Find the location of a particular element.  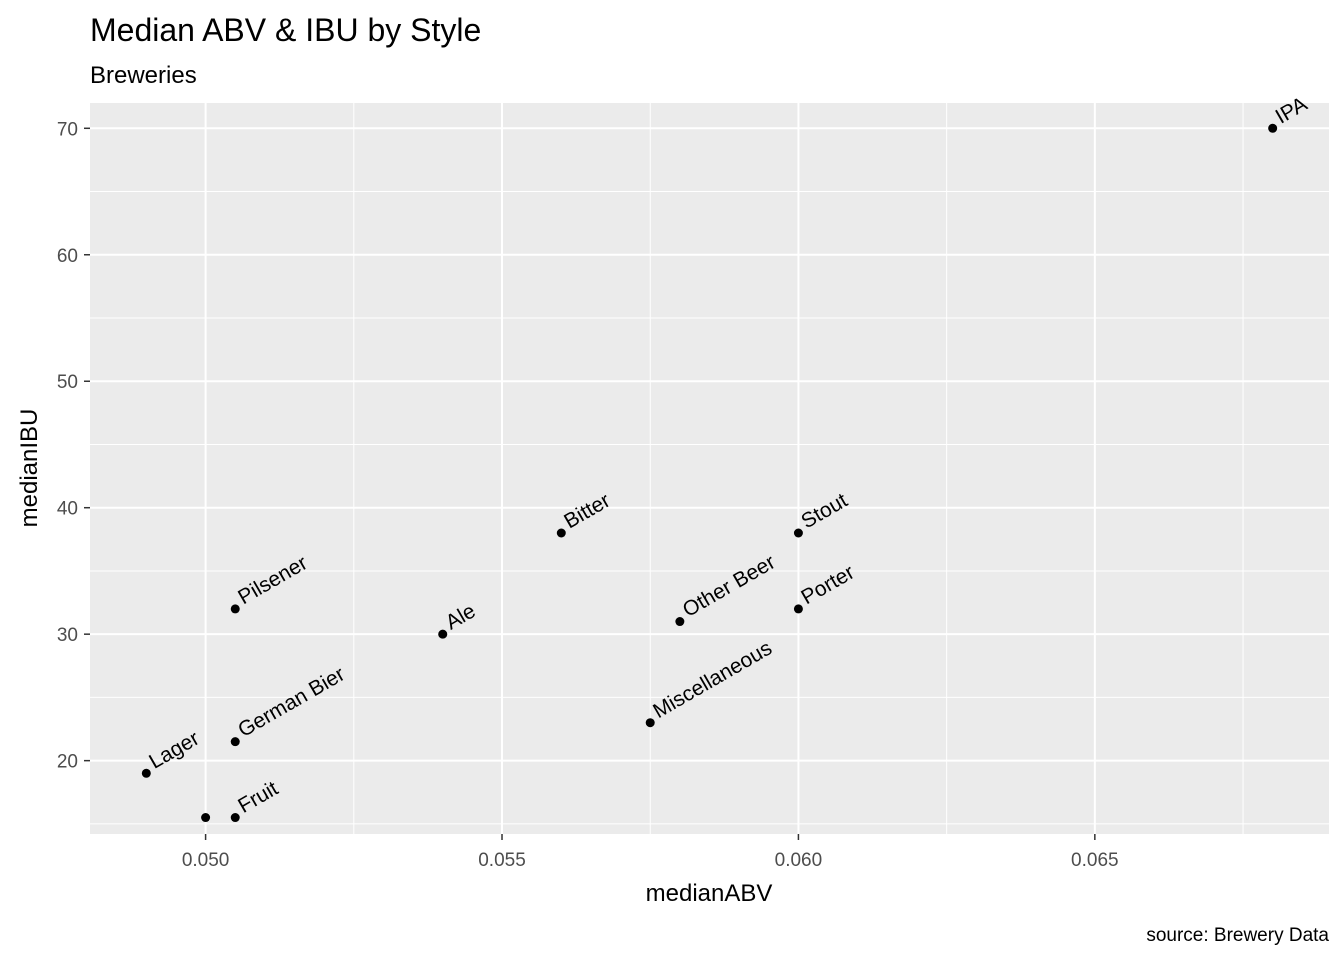

chart-title: Median ABV & IBU by Style is located at coordinates (285, 30).